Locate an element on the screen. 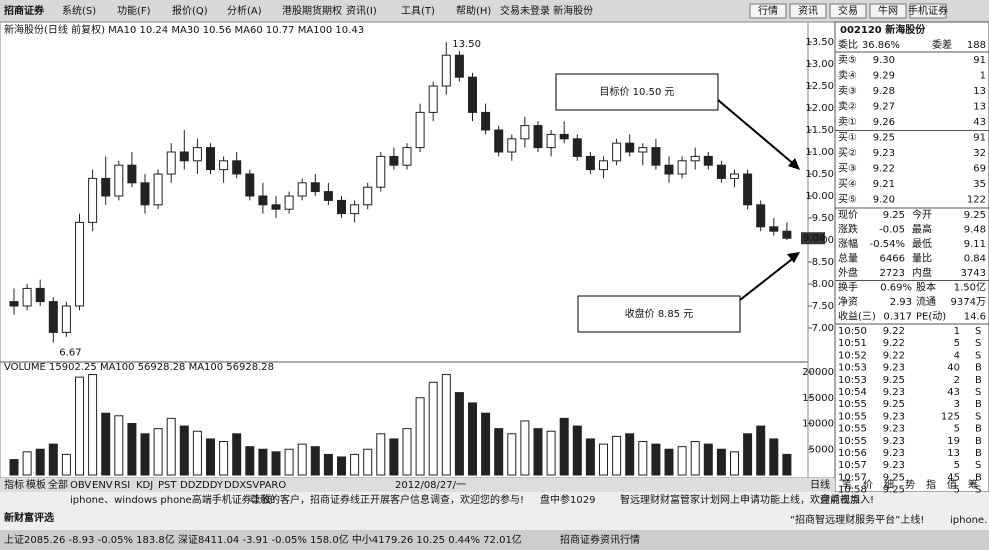 This screenshot has width=989, height=550. panel-tab: 指 is located at coordinates (931, 484).